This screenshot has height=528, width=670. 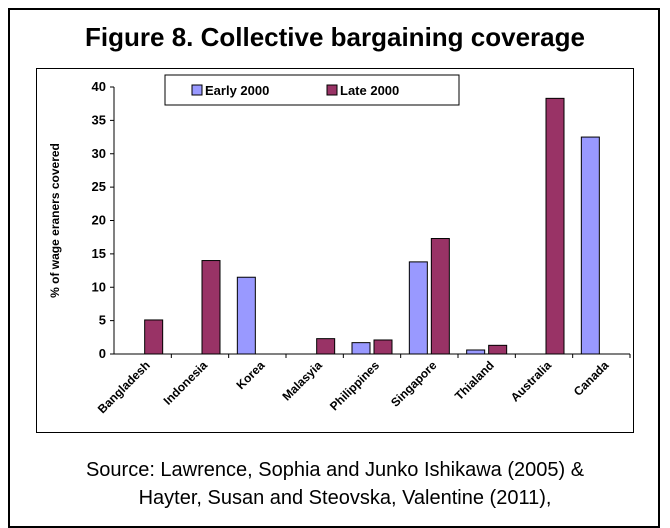 I want to click on legend-box, so click(x=312, y=90).